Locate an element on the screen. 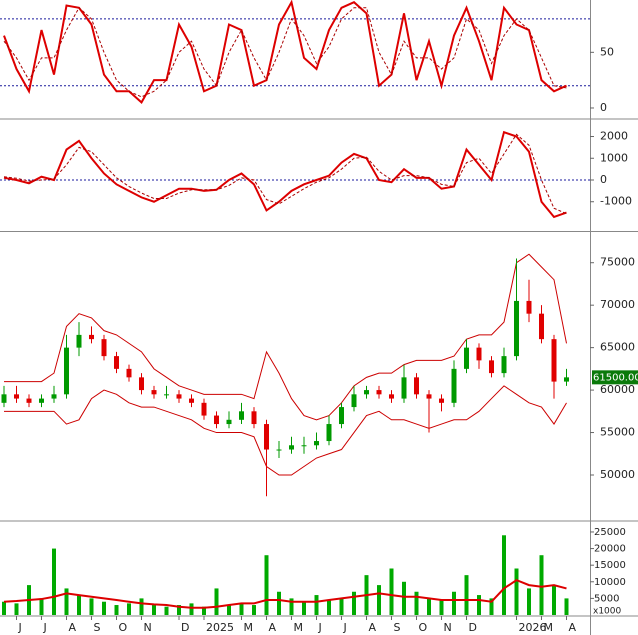  y-tick-label: 2000 is located at coordinates (614, 136).